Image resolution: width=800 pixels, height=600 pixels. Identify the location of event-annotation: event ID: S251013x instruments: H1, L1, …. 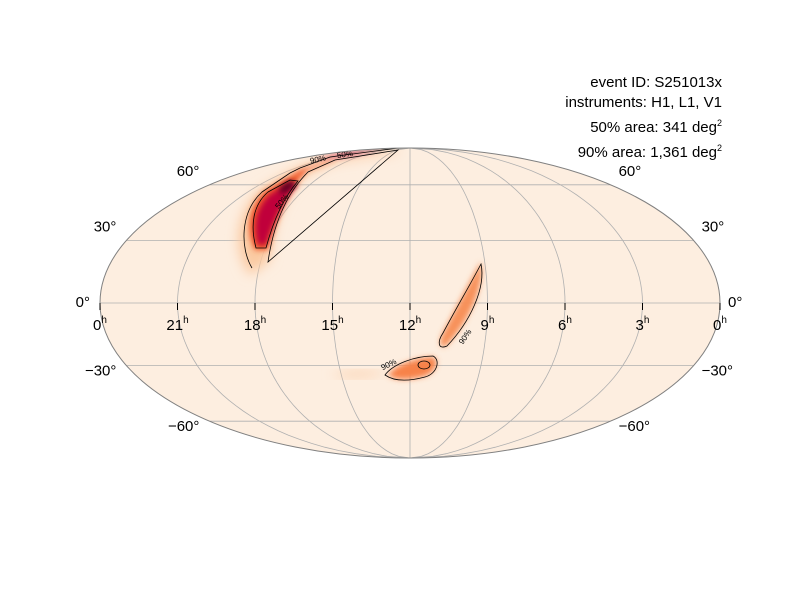
(643, 118).